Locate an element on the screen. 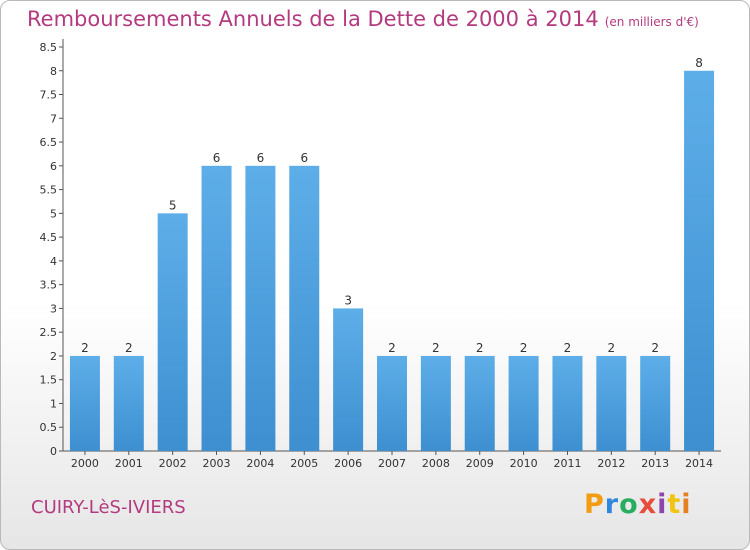 Image resolution: width=750 pixels, height=550 pixels. x-tick-label: 2002 is located at coordinates (173, 463).